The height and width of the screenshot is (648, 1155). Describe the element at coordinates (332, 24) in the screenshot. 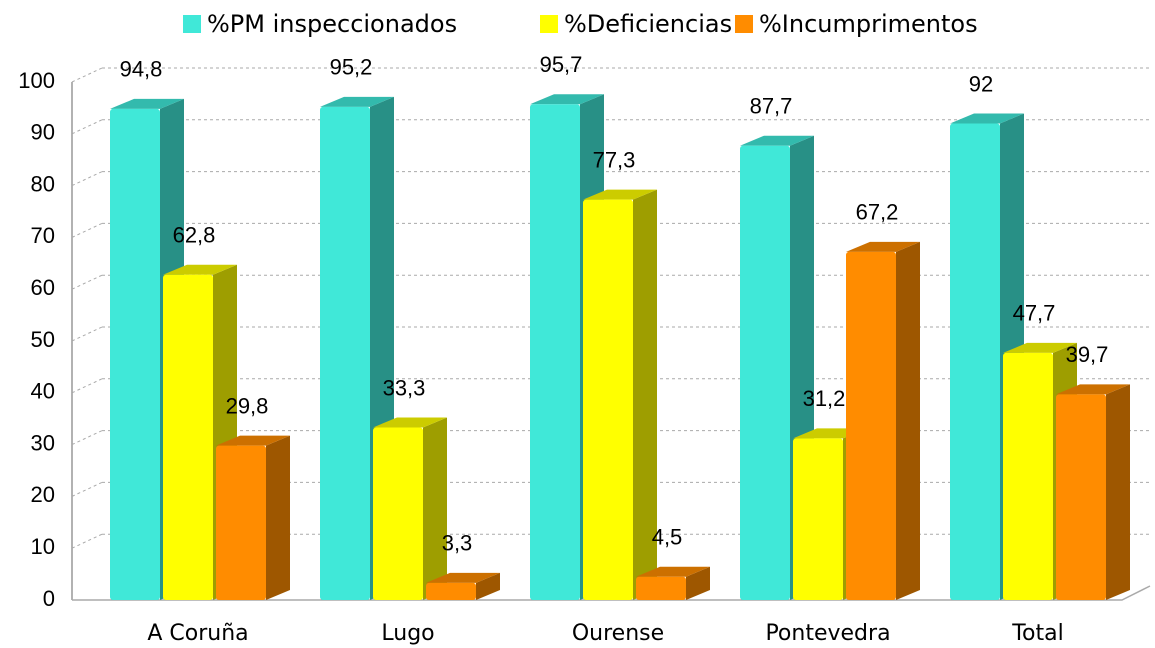

I see `legend-label: %PM inspeccionados` at that location.